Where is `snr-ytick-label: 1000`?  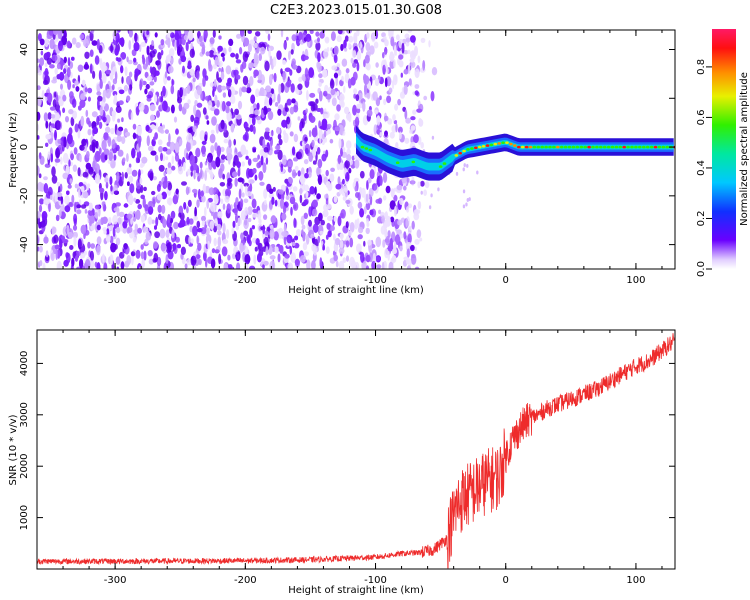
snr-ytick-label: 1000 is located at coordinates (24, 517).